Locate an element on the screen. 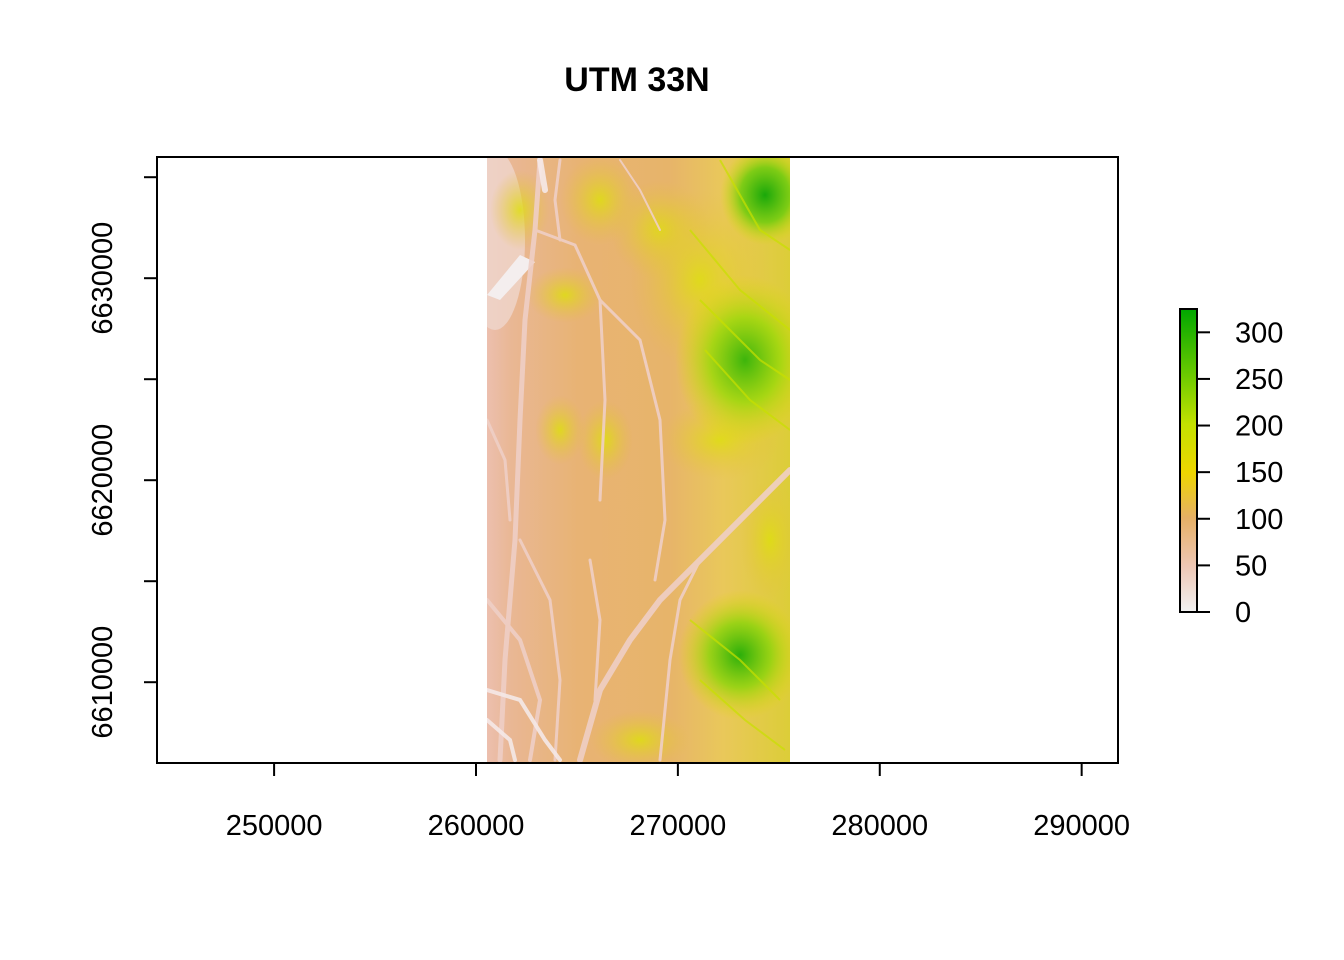 The height and width of the screenshot is (960, 1344). x-tick-label: 260000 is located at coordinates (476, 826).